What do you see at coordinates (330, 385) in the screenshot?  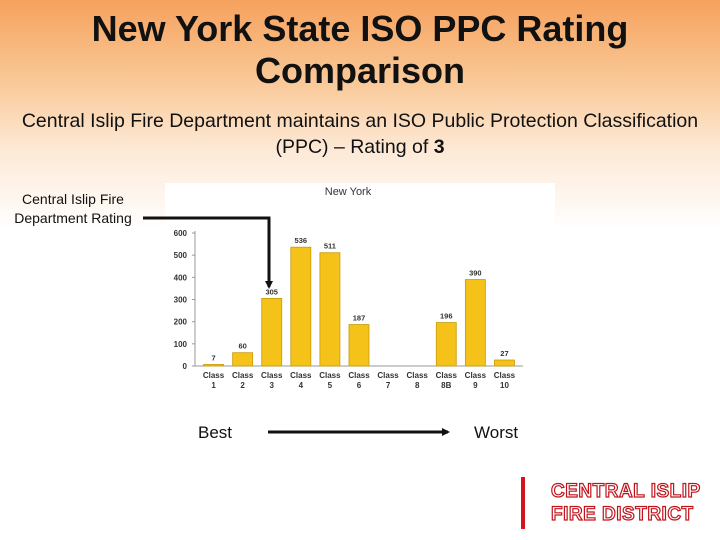 I see `x-tick-label-bottom: 5` at bounding box center [330, 385].